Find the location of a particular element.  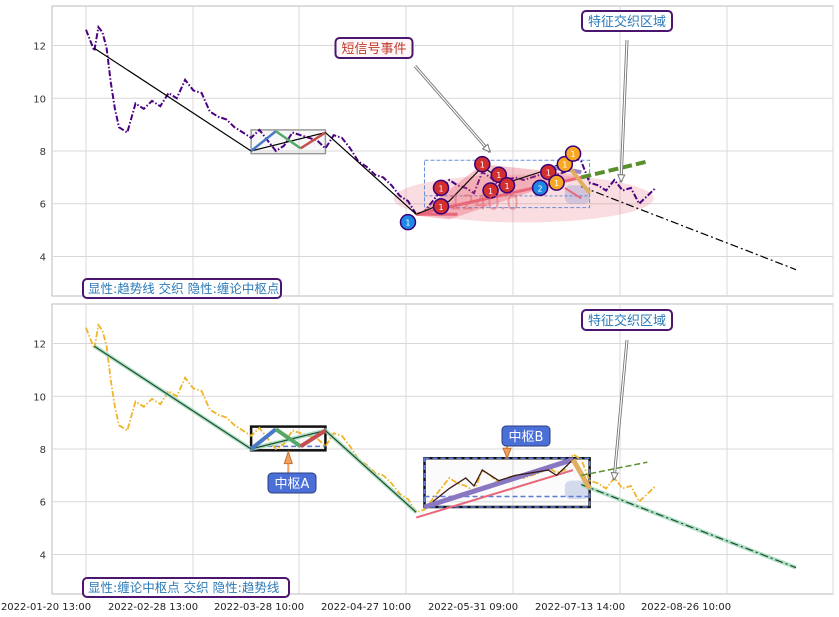

center-b-pointer is located at coordinates (507, 453).